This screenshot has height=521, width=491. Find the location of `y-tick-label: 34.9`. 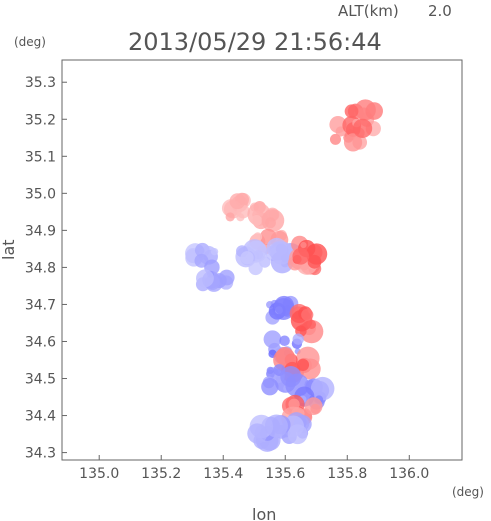

y-tick-label: 34.9 is located at coordinates (40, 231).